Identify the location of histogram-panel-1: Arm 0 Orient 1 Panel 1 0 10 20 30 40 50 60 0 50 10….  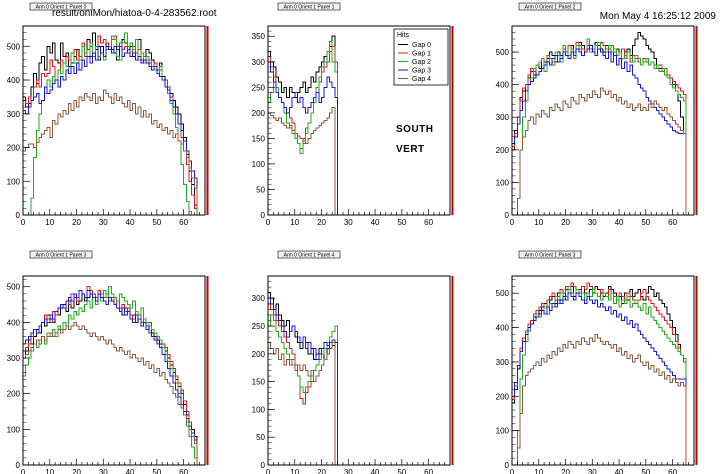
(353, 114).